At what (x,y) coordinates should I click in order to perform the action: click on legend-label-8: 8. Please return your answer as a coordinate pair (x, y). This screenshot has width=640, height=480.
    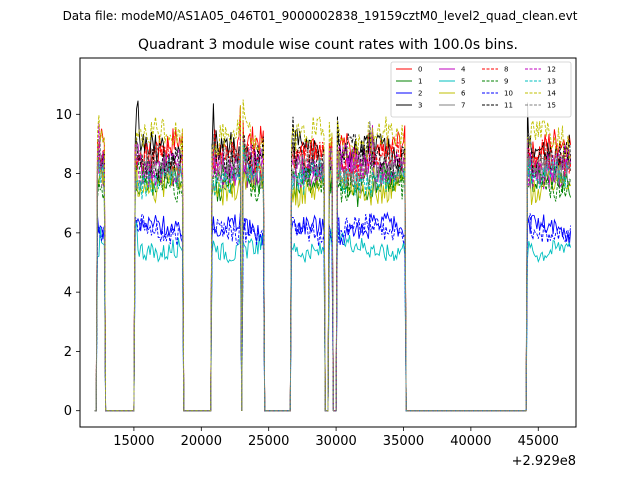
    Looking at the image, I should click on (506, 70).